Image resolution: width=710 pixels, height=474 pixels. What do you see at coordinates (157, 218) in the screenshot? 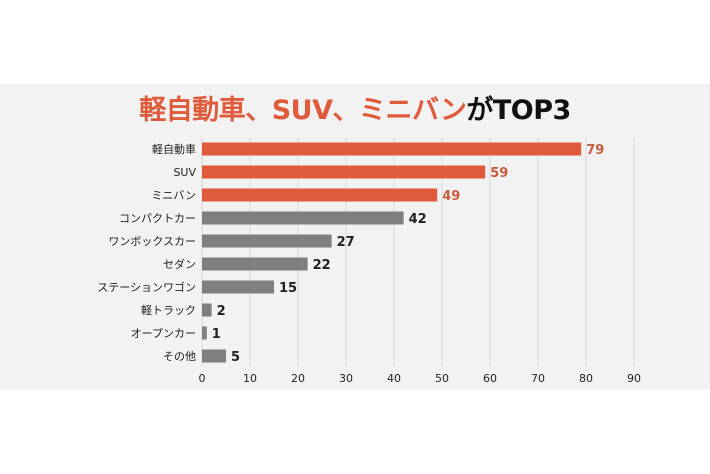
I see `category-label: コンパクトカー` at bounding box center [157, 218].